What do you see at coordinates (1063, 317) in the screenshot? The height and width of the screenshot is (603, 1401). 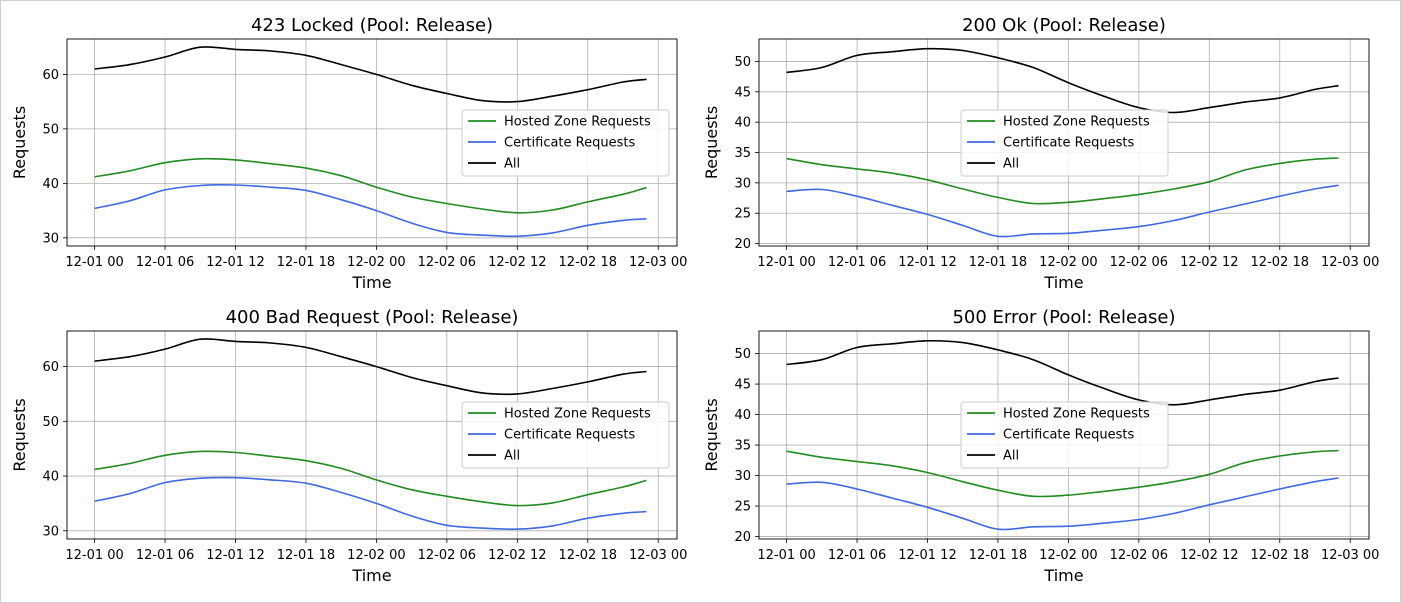 I see `chart-title: 500 Error (Pool: Release)` at bounding box center [1063, 317].